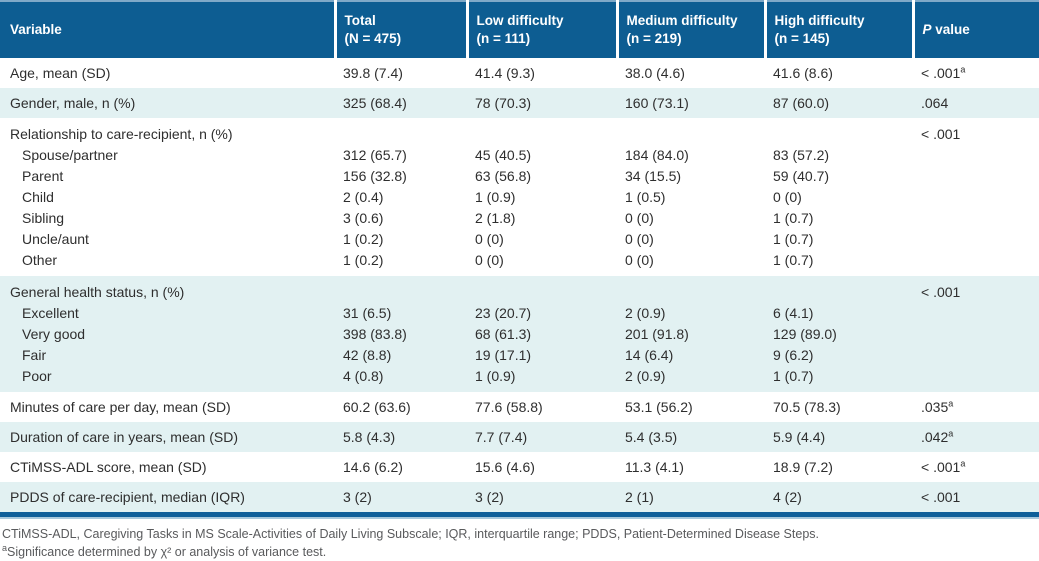 Image resolution: width=1039 pixels, height=561 pixels. Describe the element at coordinates (54, 334) in the screenshot. I see `sub-variable-label: Very good` at that location.